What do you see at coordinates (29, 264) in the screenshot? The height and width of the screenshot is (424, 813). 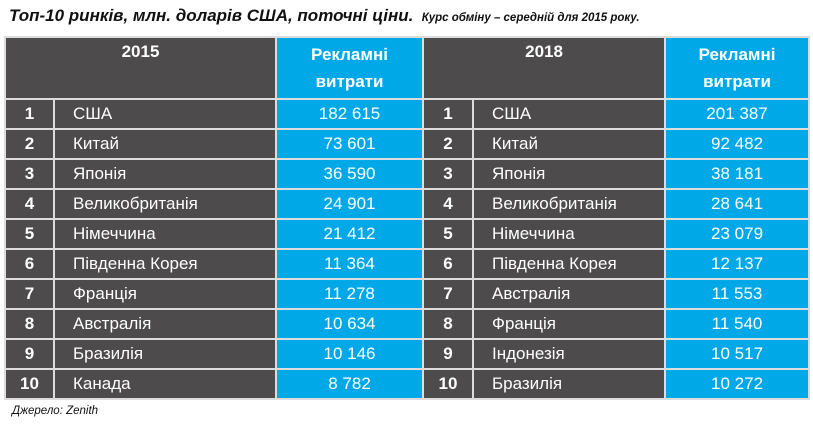 I see `2015-rank-cell: 6` at bounding box center [29, 264].